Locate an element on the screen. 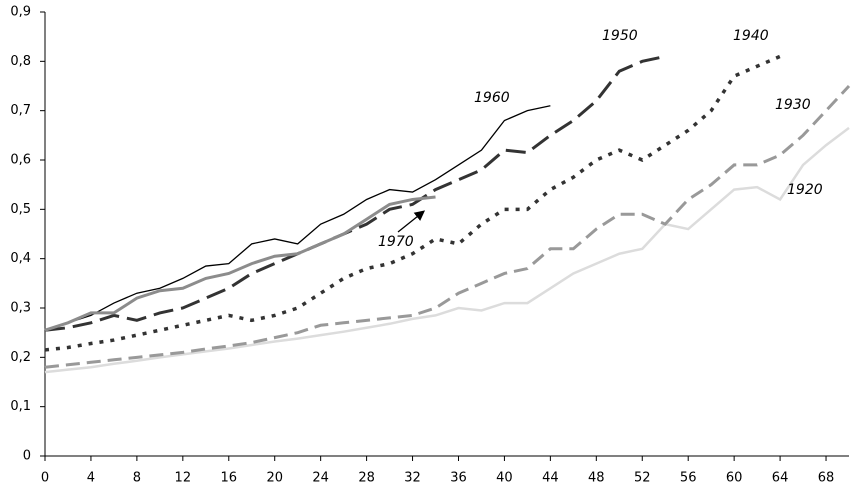 The image size is (851, 497). x-tick-label: 48 is located at coordinates (596, 478).